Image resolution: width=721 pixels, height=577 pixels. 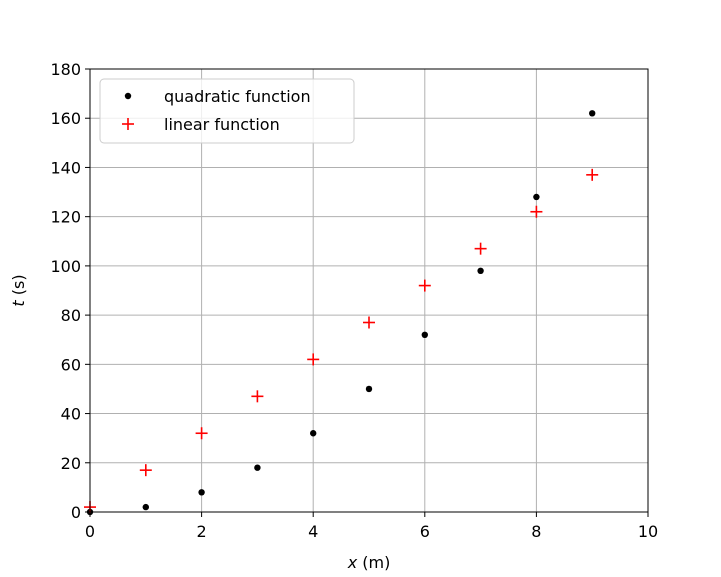 I want to click on y-tick-label: 140, so click(x=65, y=167).